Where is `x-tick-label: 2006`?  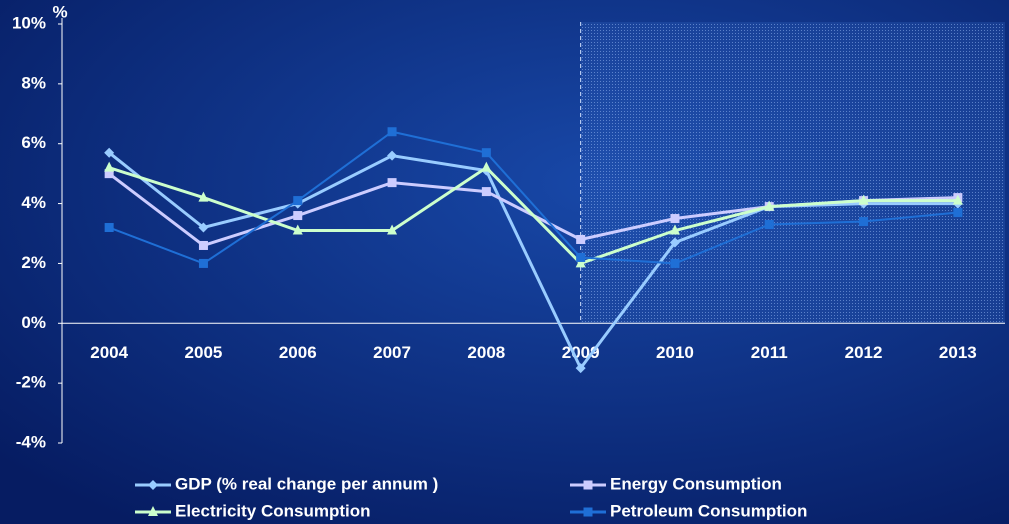
x-tick-label: 2006 is located at coordinates (298, 352).